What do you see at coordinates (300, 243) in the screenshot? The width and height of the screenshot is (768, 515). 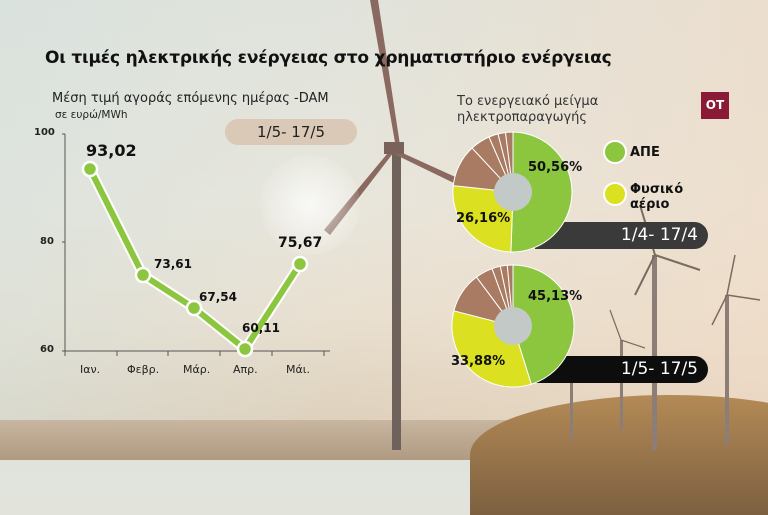 I see `value-label-may: 75,67` at bounding box center [300, 243].